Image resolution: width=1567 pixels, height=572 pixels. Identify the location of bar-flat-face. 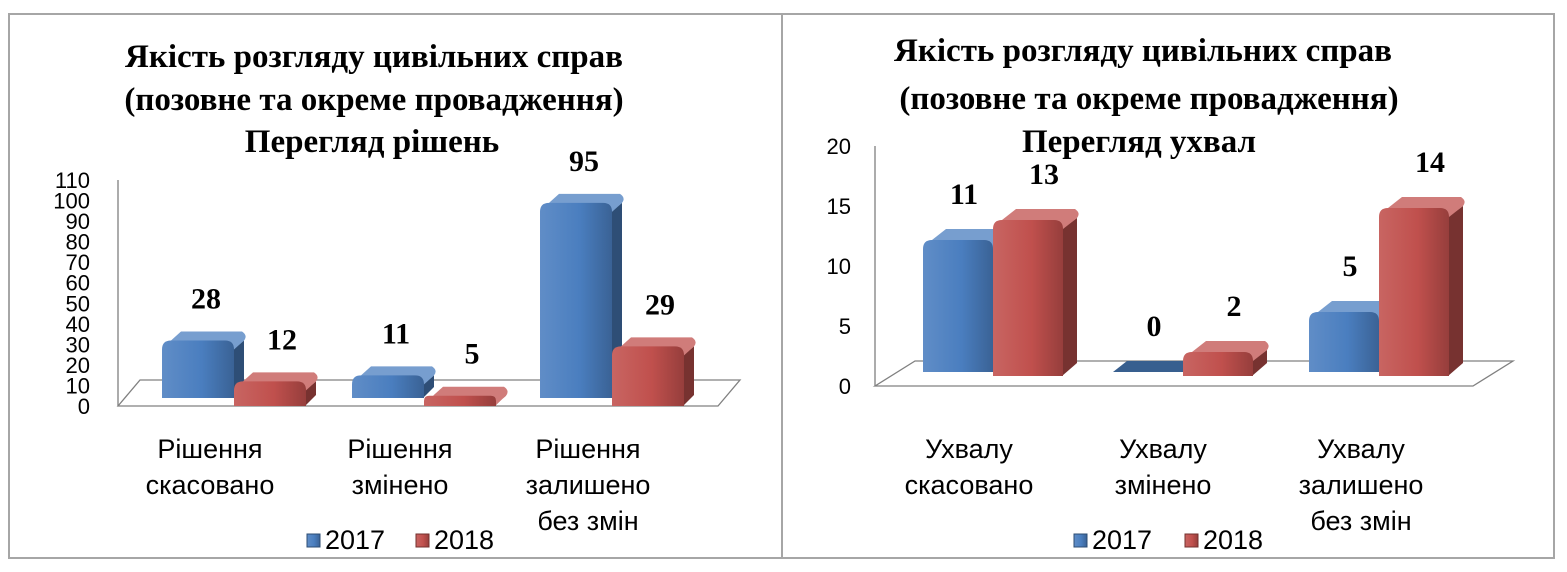
(1155, 366).